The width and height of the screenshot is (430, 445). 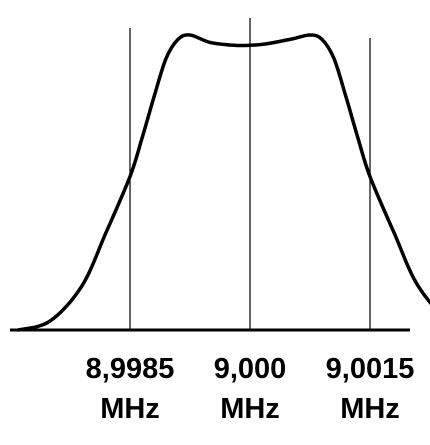 I want to click on x-tick-labels: 8,9985 MHz 9,000 MHz 9,0015 MHz, so click(x=250, y=389).